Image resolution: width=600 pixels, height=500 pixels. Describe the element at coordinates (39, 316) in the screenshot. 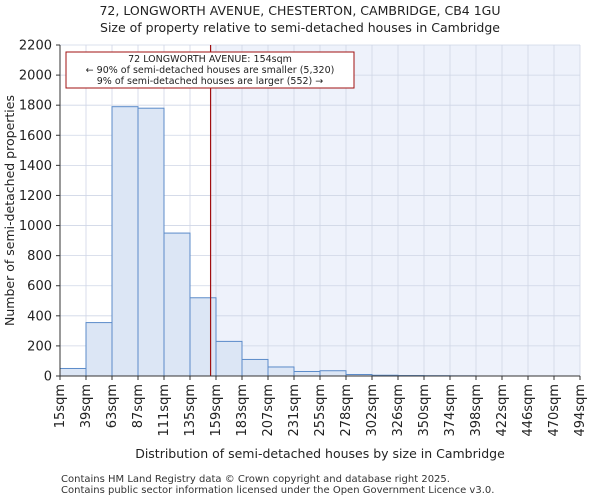

I see `y-tick-label: 400` at that location.